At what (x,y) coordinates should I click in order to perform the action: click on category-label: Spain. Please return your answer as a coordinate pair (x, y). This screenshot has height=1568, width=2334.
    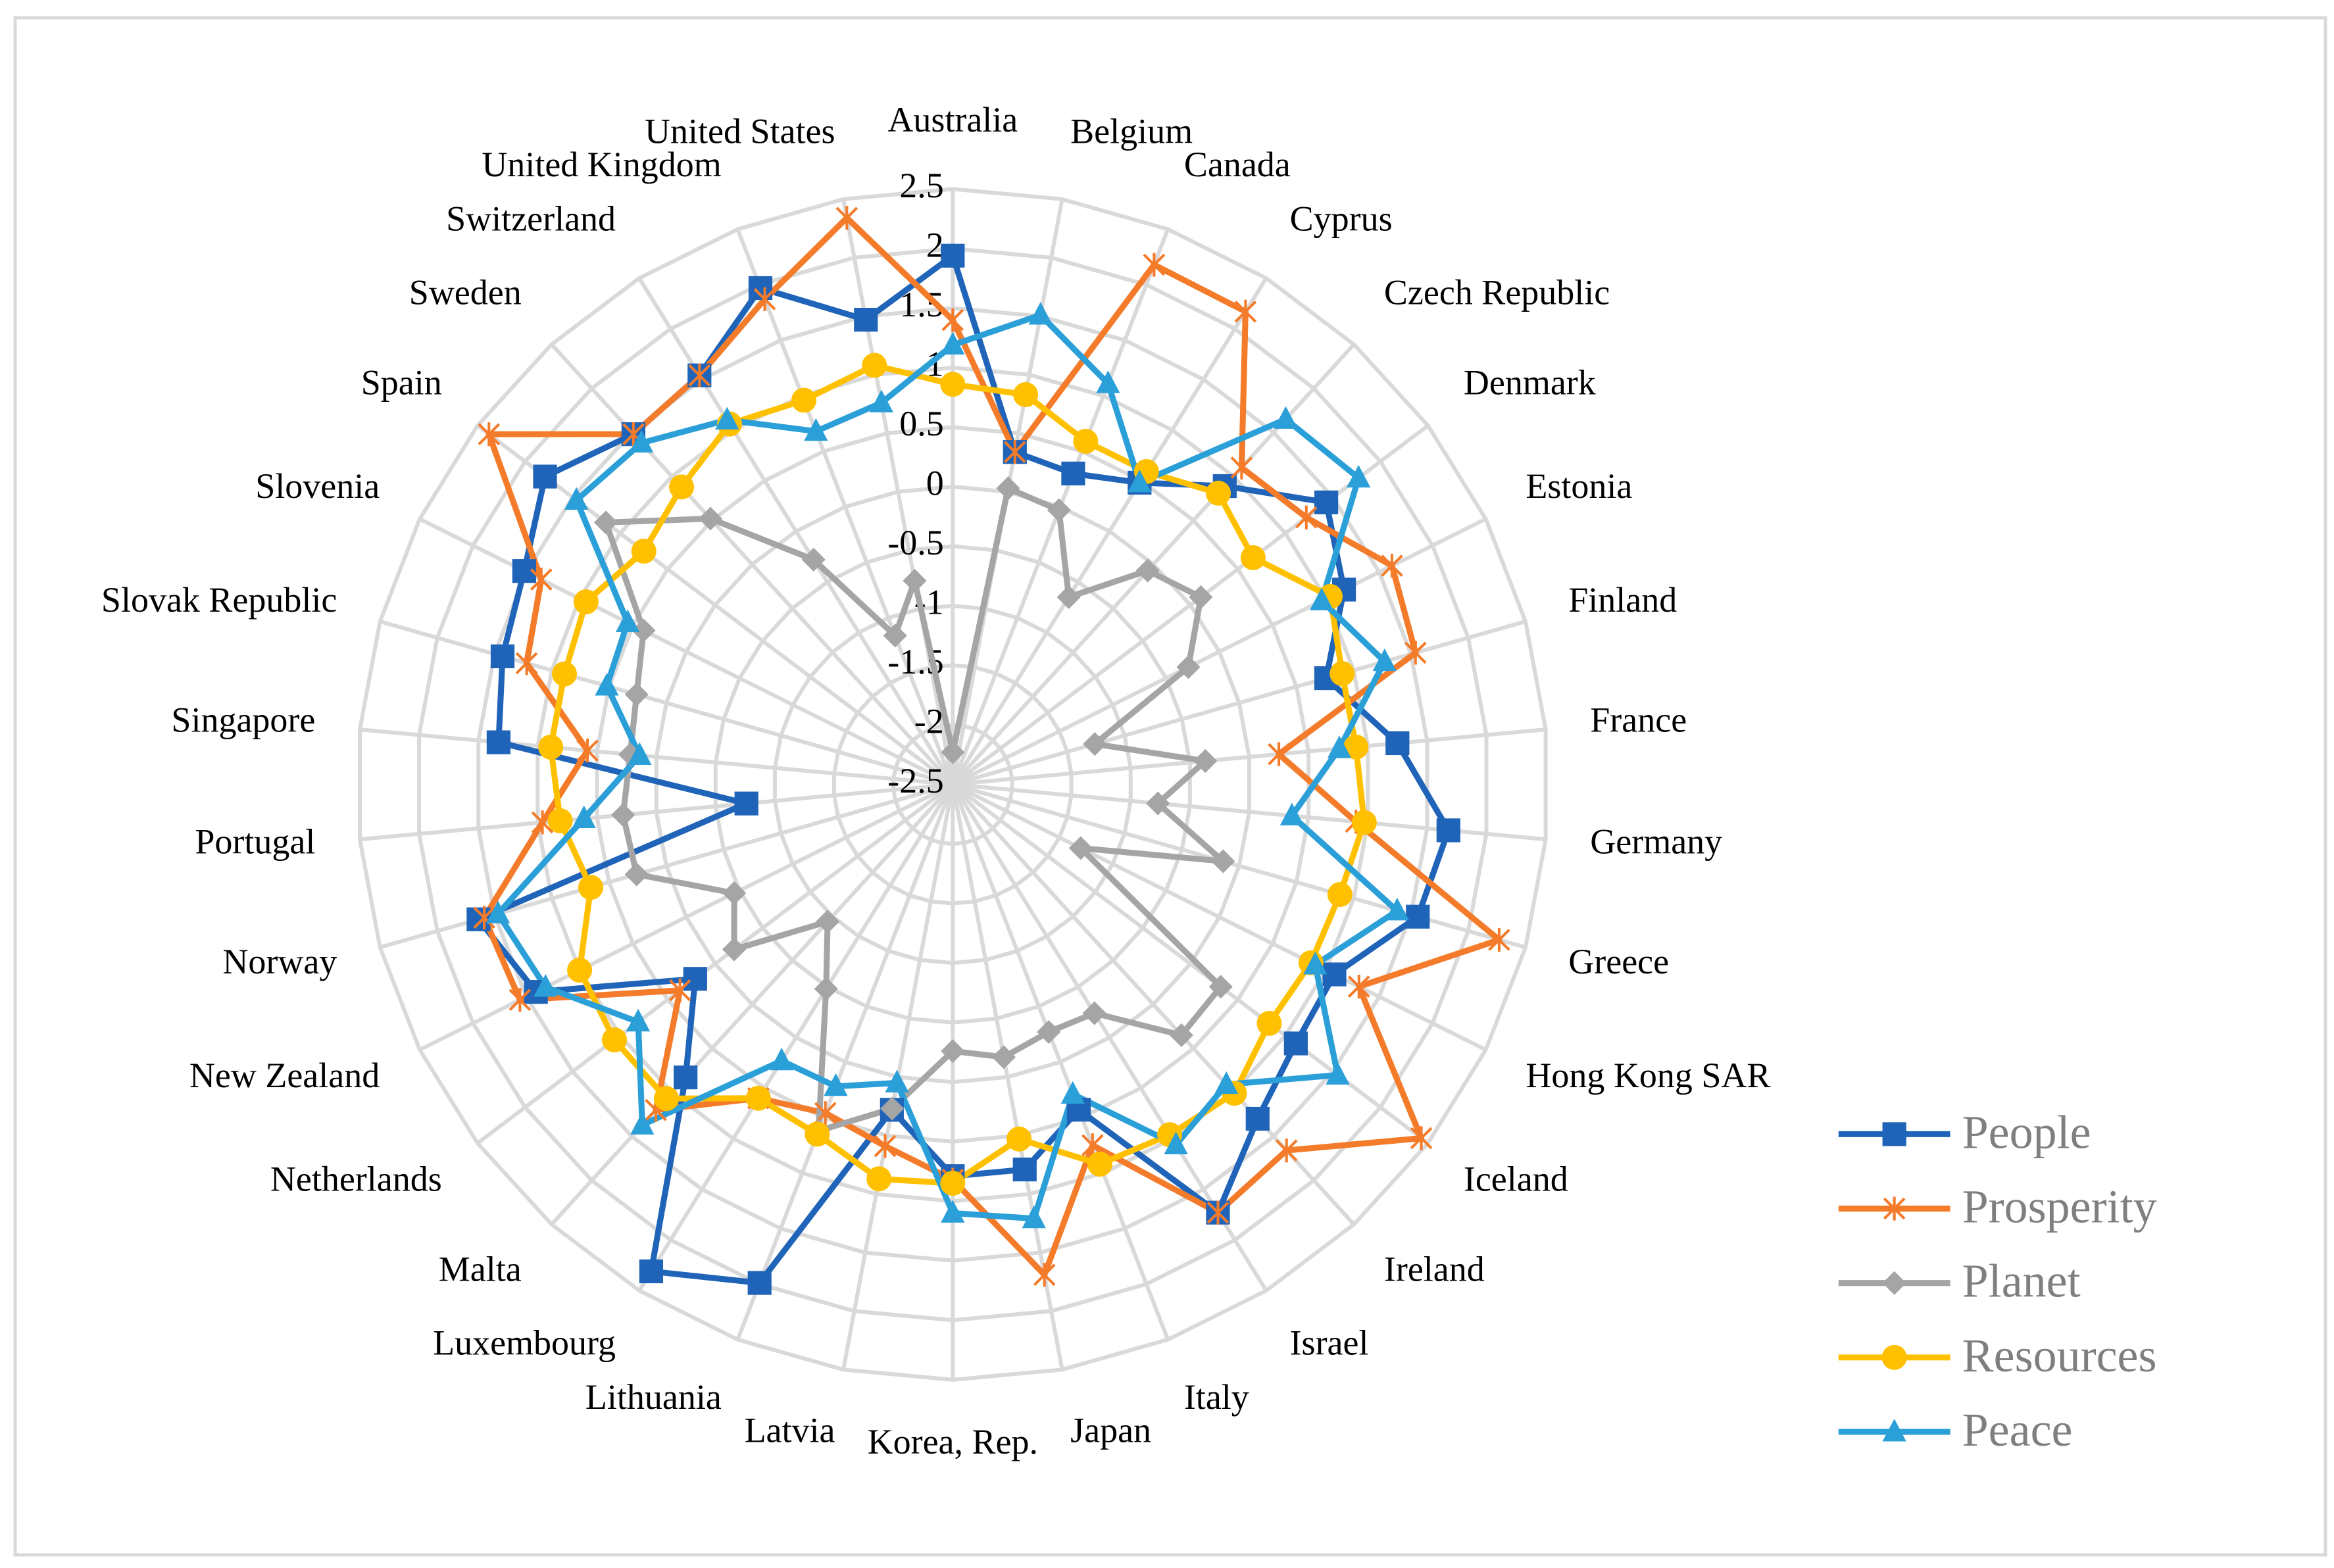
    Looking at the image, I should click on (402, 382).